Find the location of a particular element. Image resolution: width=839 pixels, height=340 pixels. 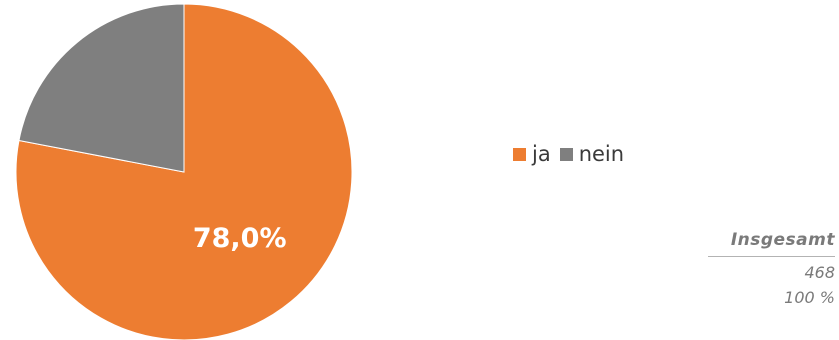

legend-item-nein: nein is located at coordinates (592, 154).